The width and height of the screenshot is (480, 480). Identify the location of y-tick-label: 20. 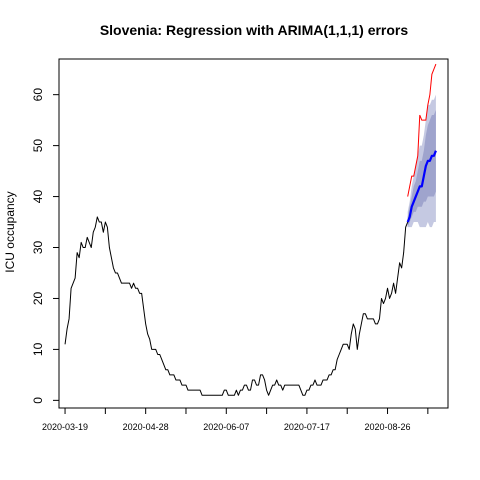
(38, 298).